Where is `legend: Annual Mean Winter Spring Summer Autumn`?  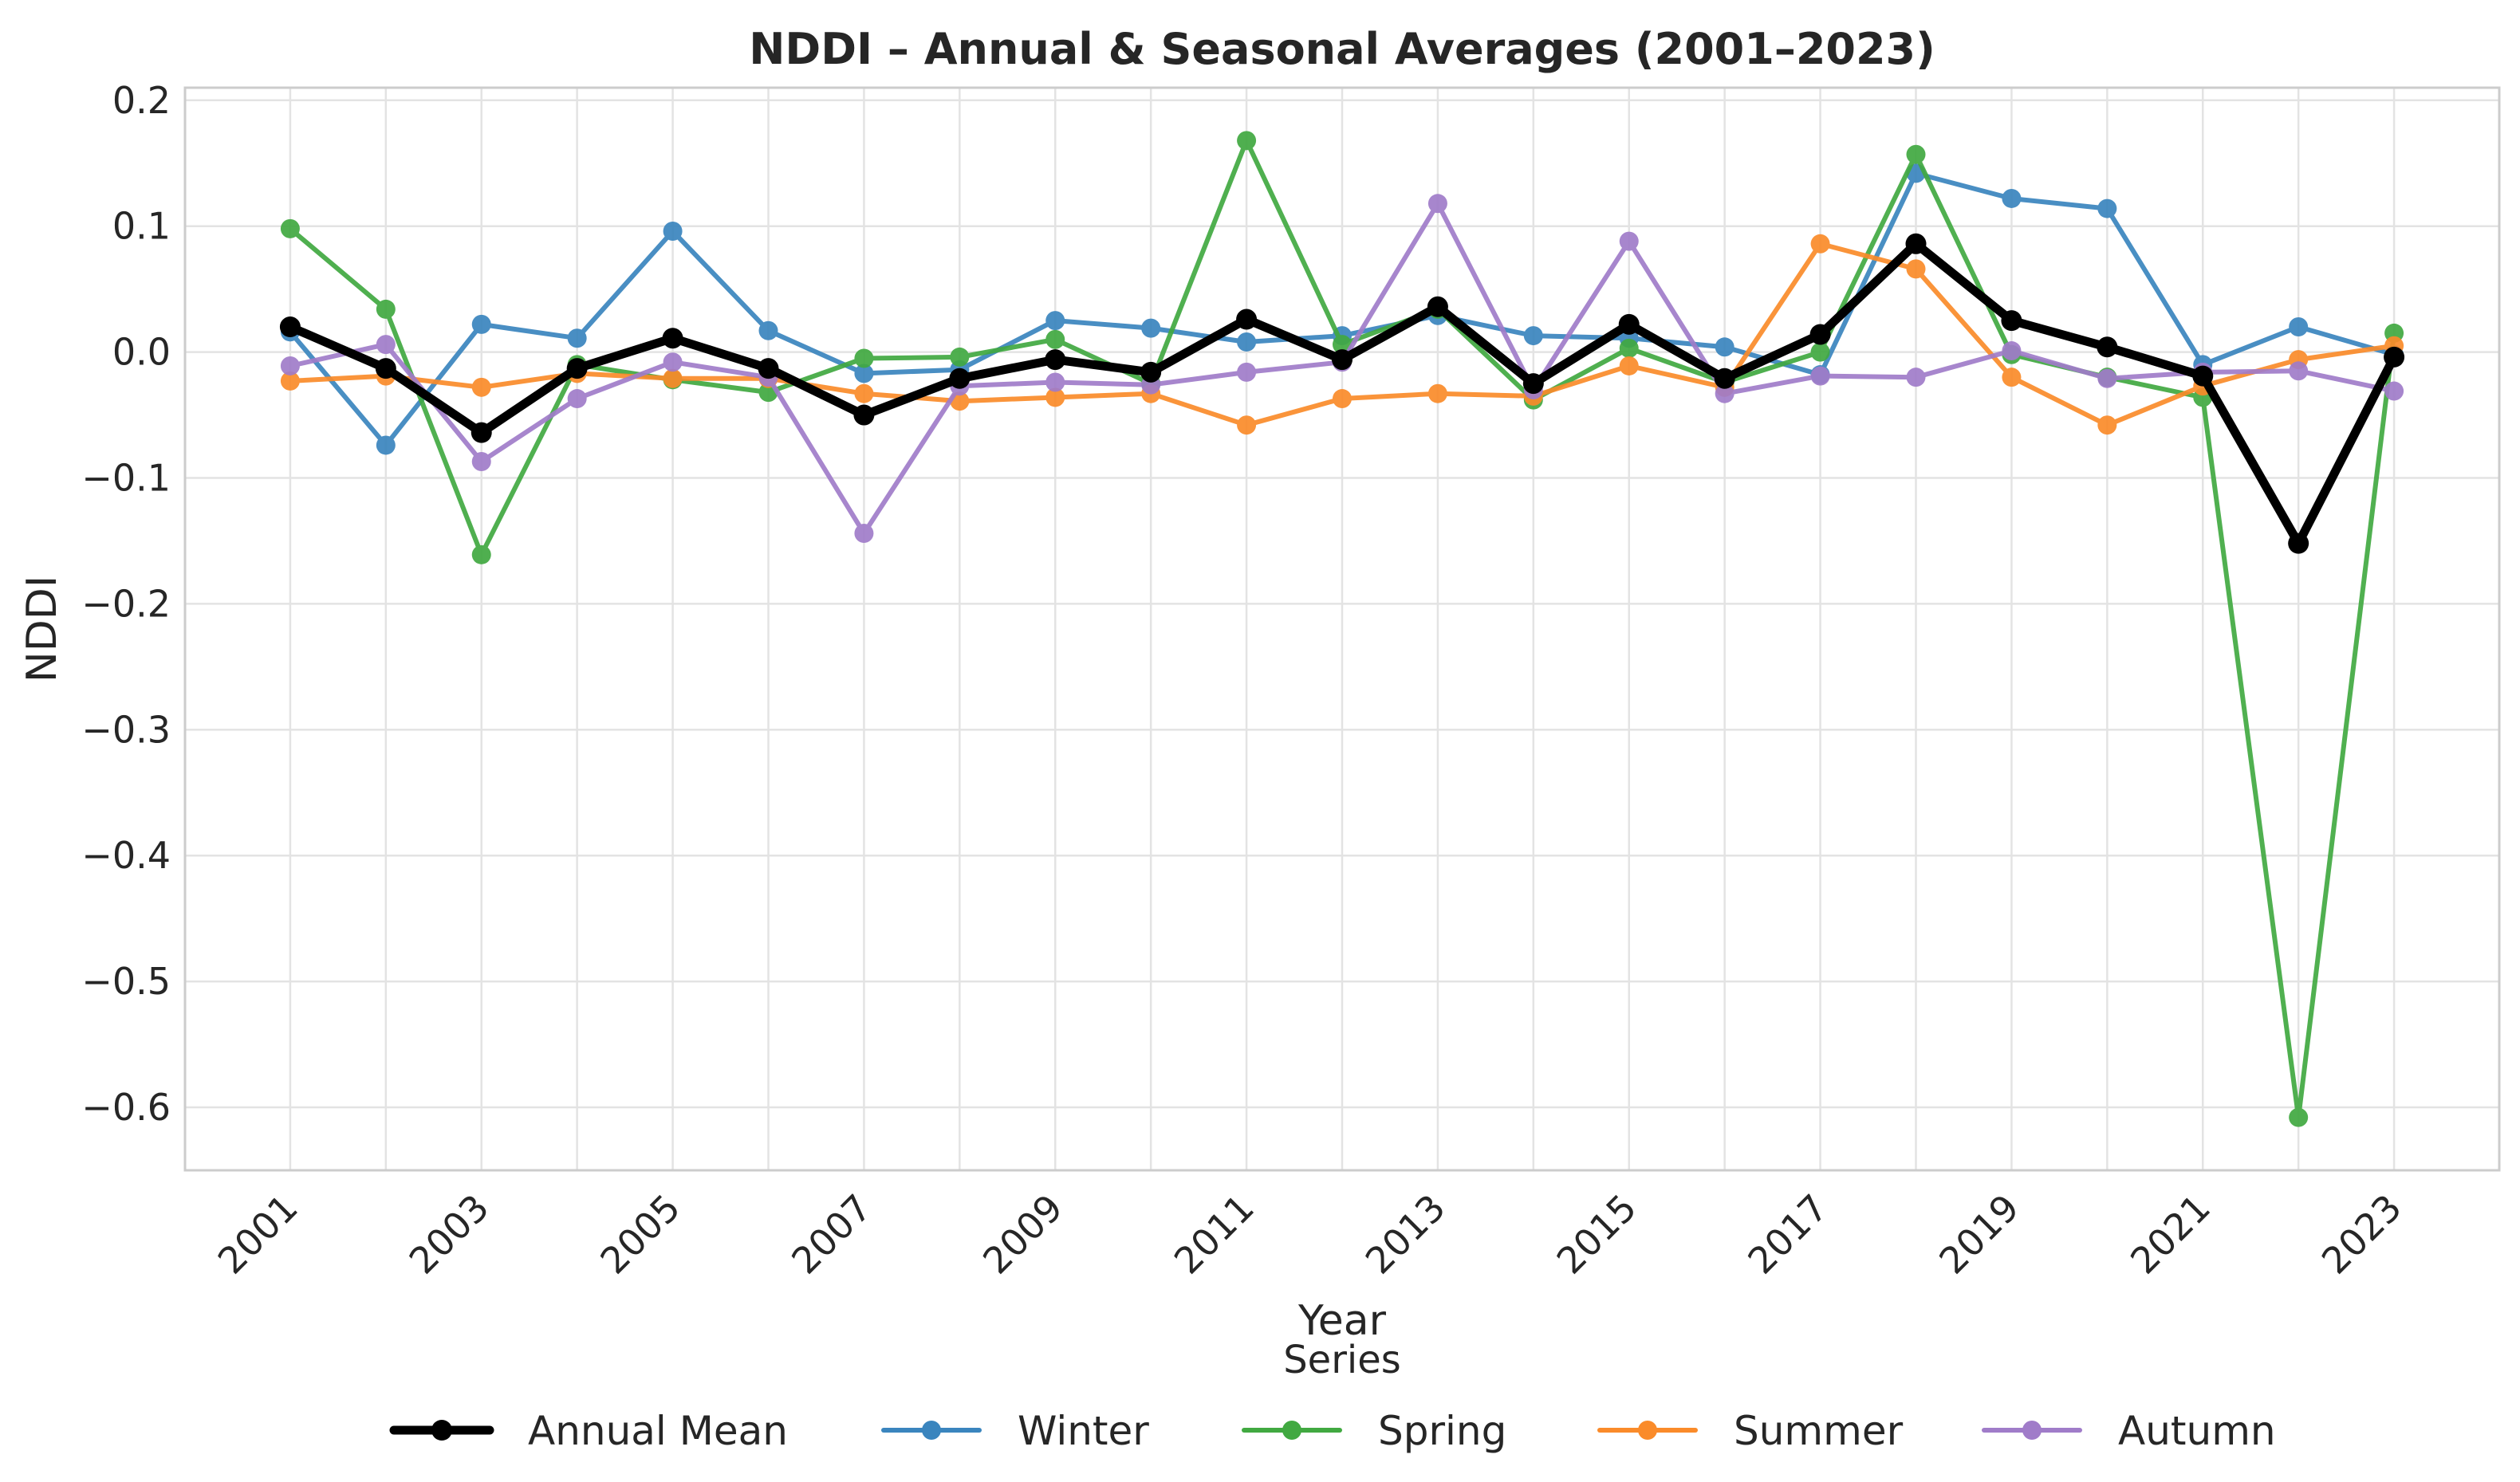
legend: Annual Mean Winter Spring Summer Autumn is located at coordinates (1332, 1431).